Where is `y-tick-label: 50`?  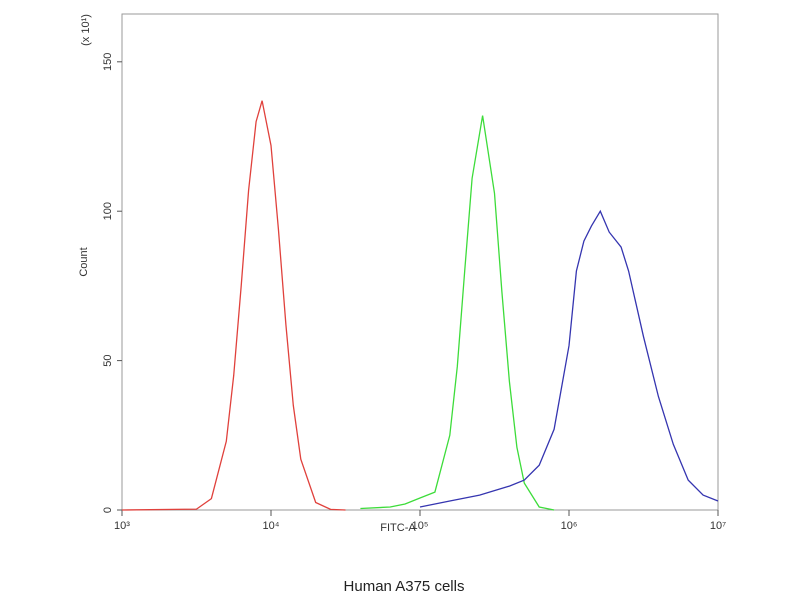 y-tick-label: 50 is located at coordinates (108, 360).